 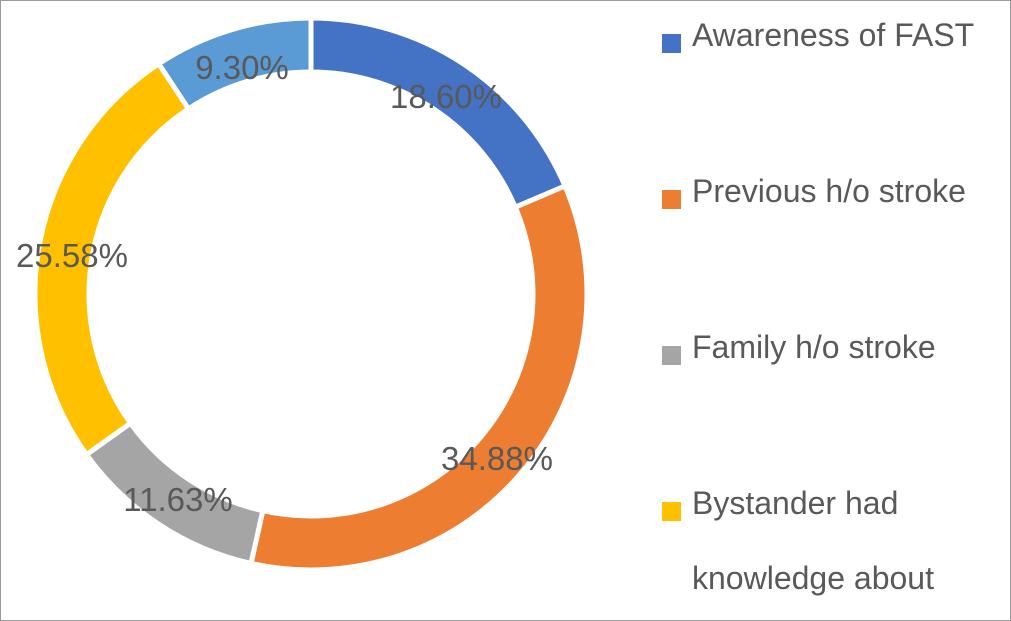 I want to click on legend-label: Family h/o stroke, so click(x=814, y=347).